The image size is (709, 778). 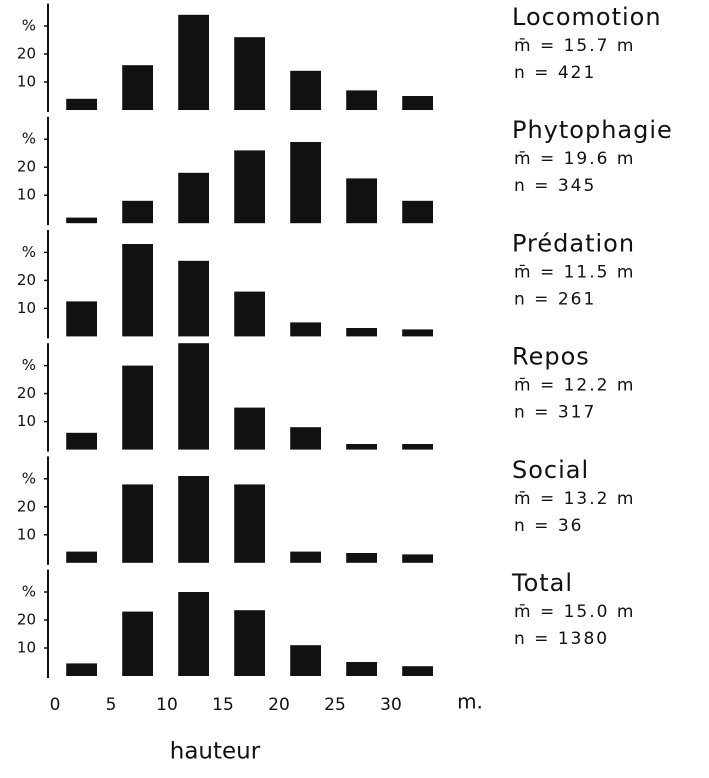 What do you see at coordinates (574, 46) in the screenshot?
I see `panel-stat: m̄ = 15.7 m` at bounding box center [574, 46].